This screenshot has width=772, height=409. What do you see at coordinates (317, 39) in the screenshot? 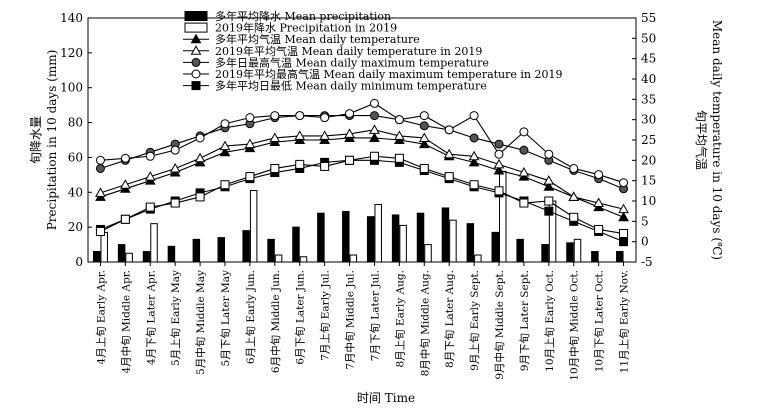
I see `legend-entry: 多年平均气温 Mean daily temperature` at bounding box center [317, 39].